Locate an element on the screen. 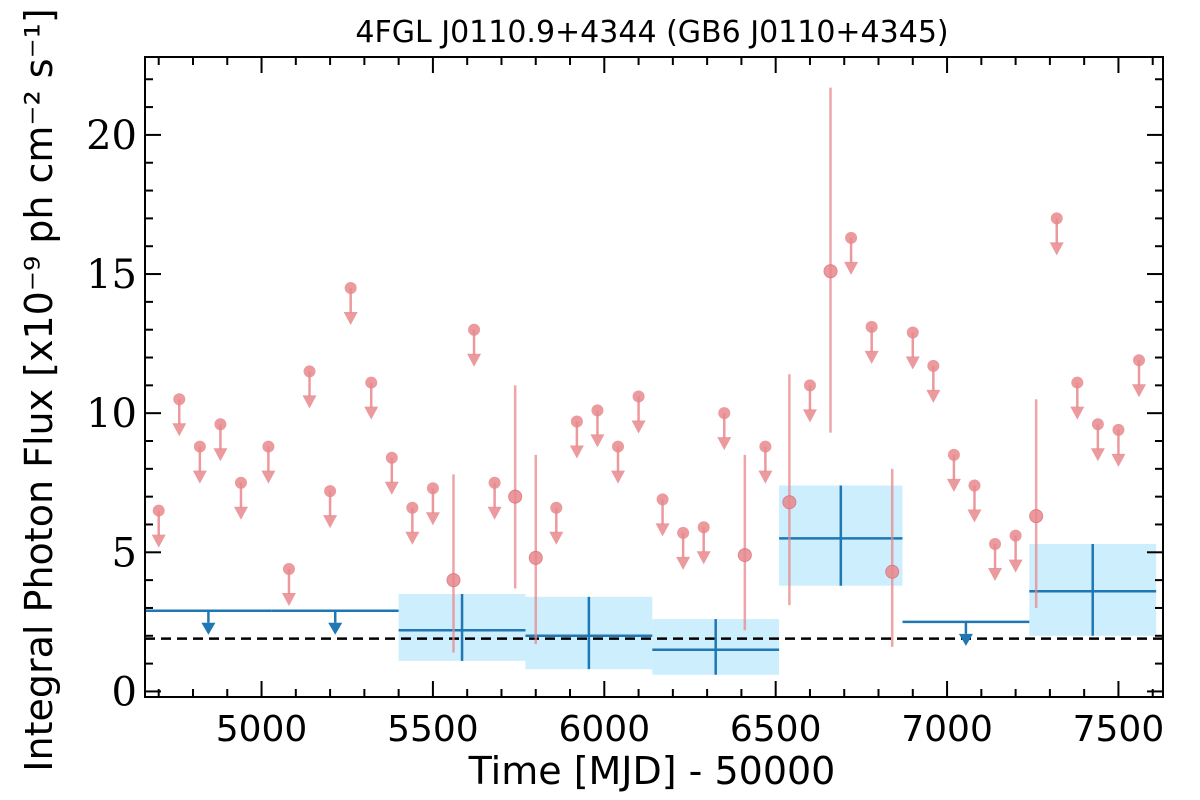  x-tick-label: 7500 is located at coordinates (1119, 729).